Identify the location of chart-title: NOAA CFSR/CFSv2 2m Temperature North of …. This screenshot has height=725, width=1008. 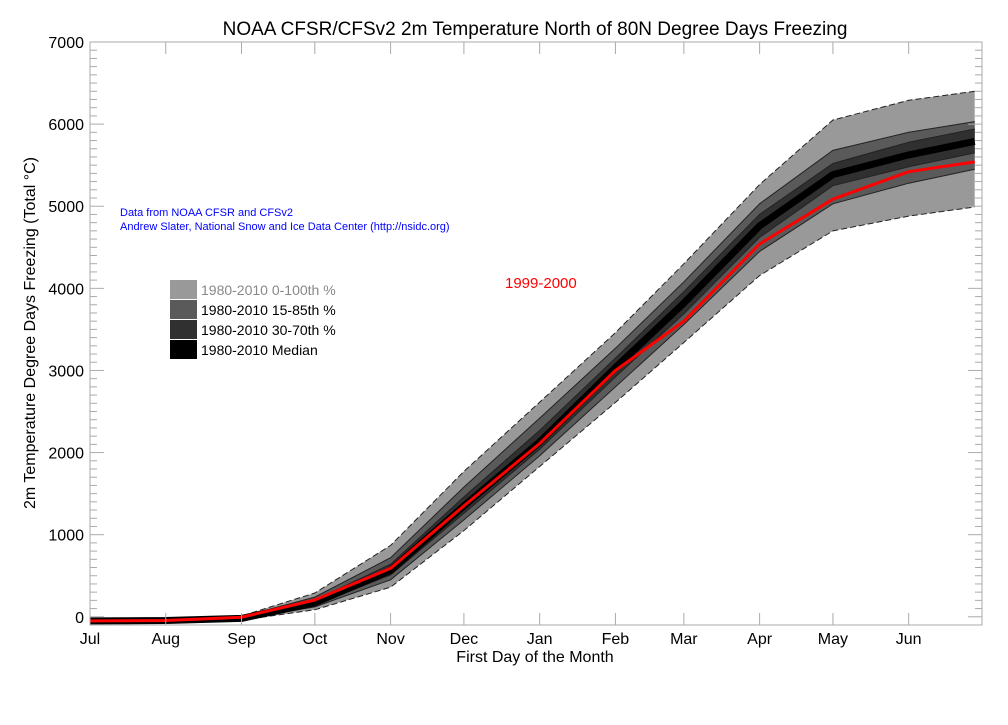
(535, 29).